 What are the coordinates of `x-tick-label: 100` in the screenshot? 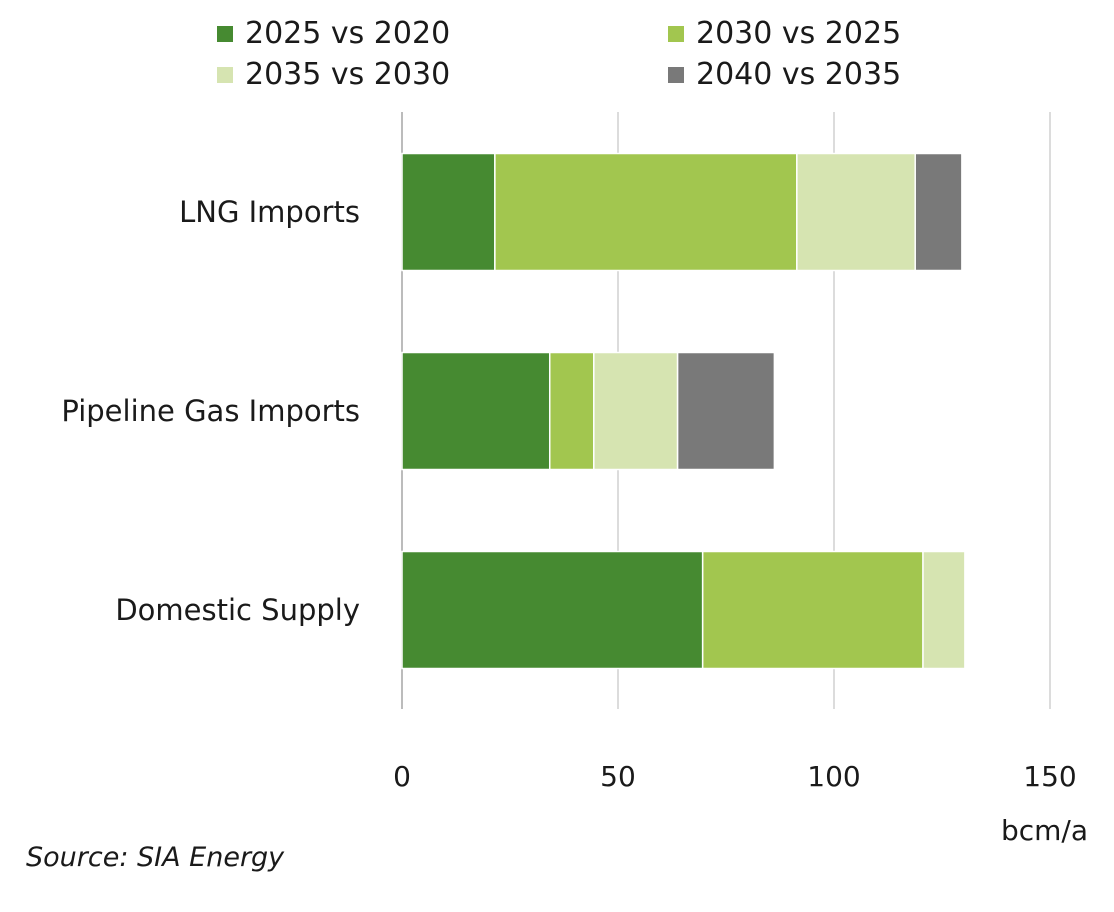 It's located at (833, 776).